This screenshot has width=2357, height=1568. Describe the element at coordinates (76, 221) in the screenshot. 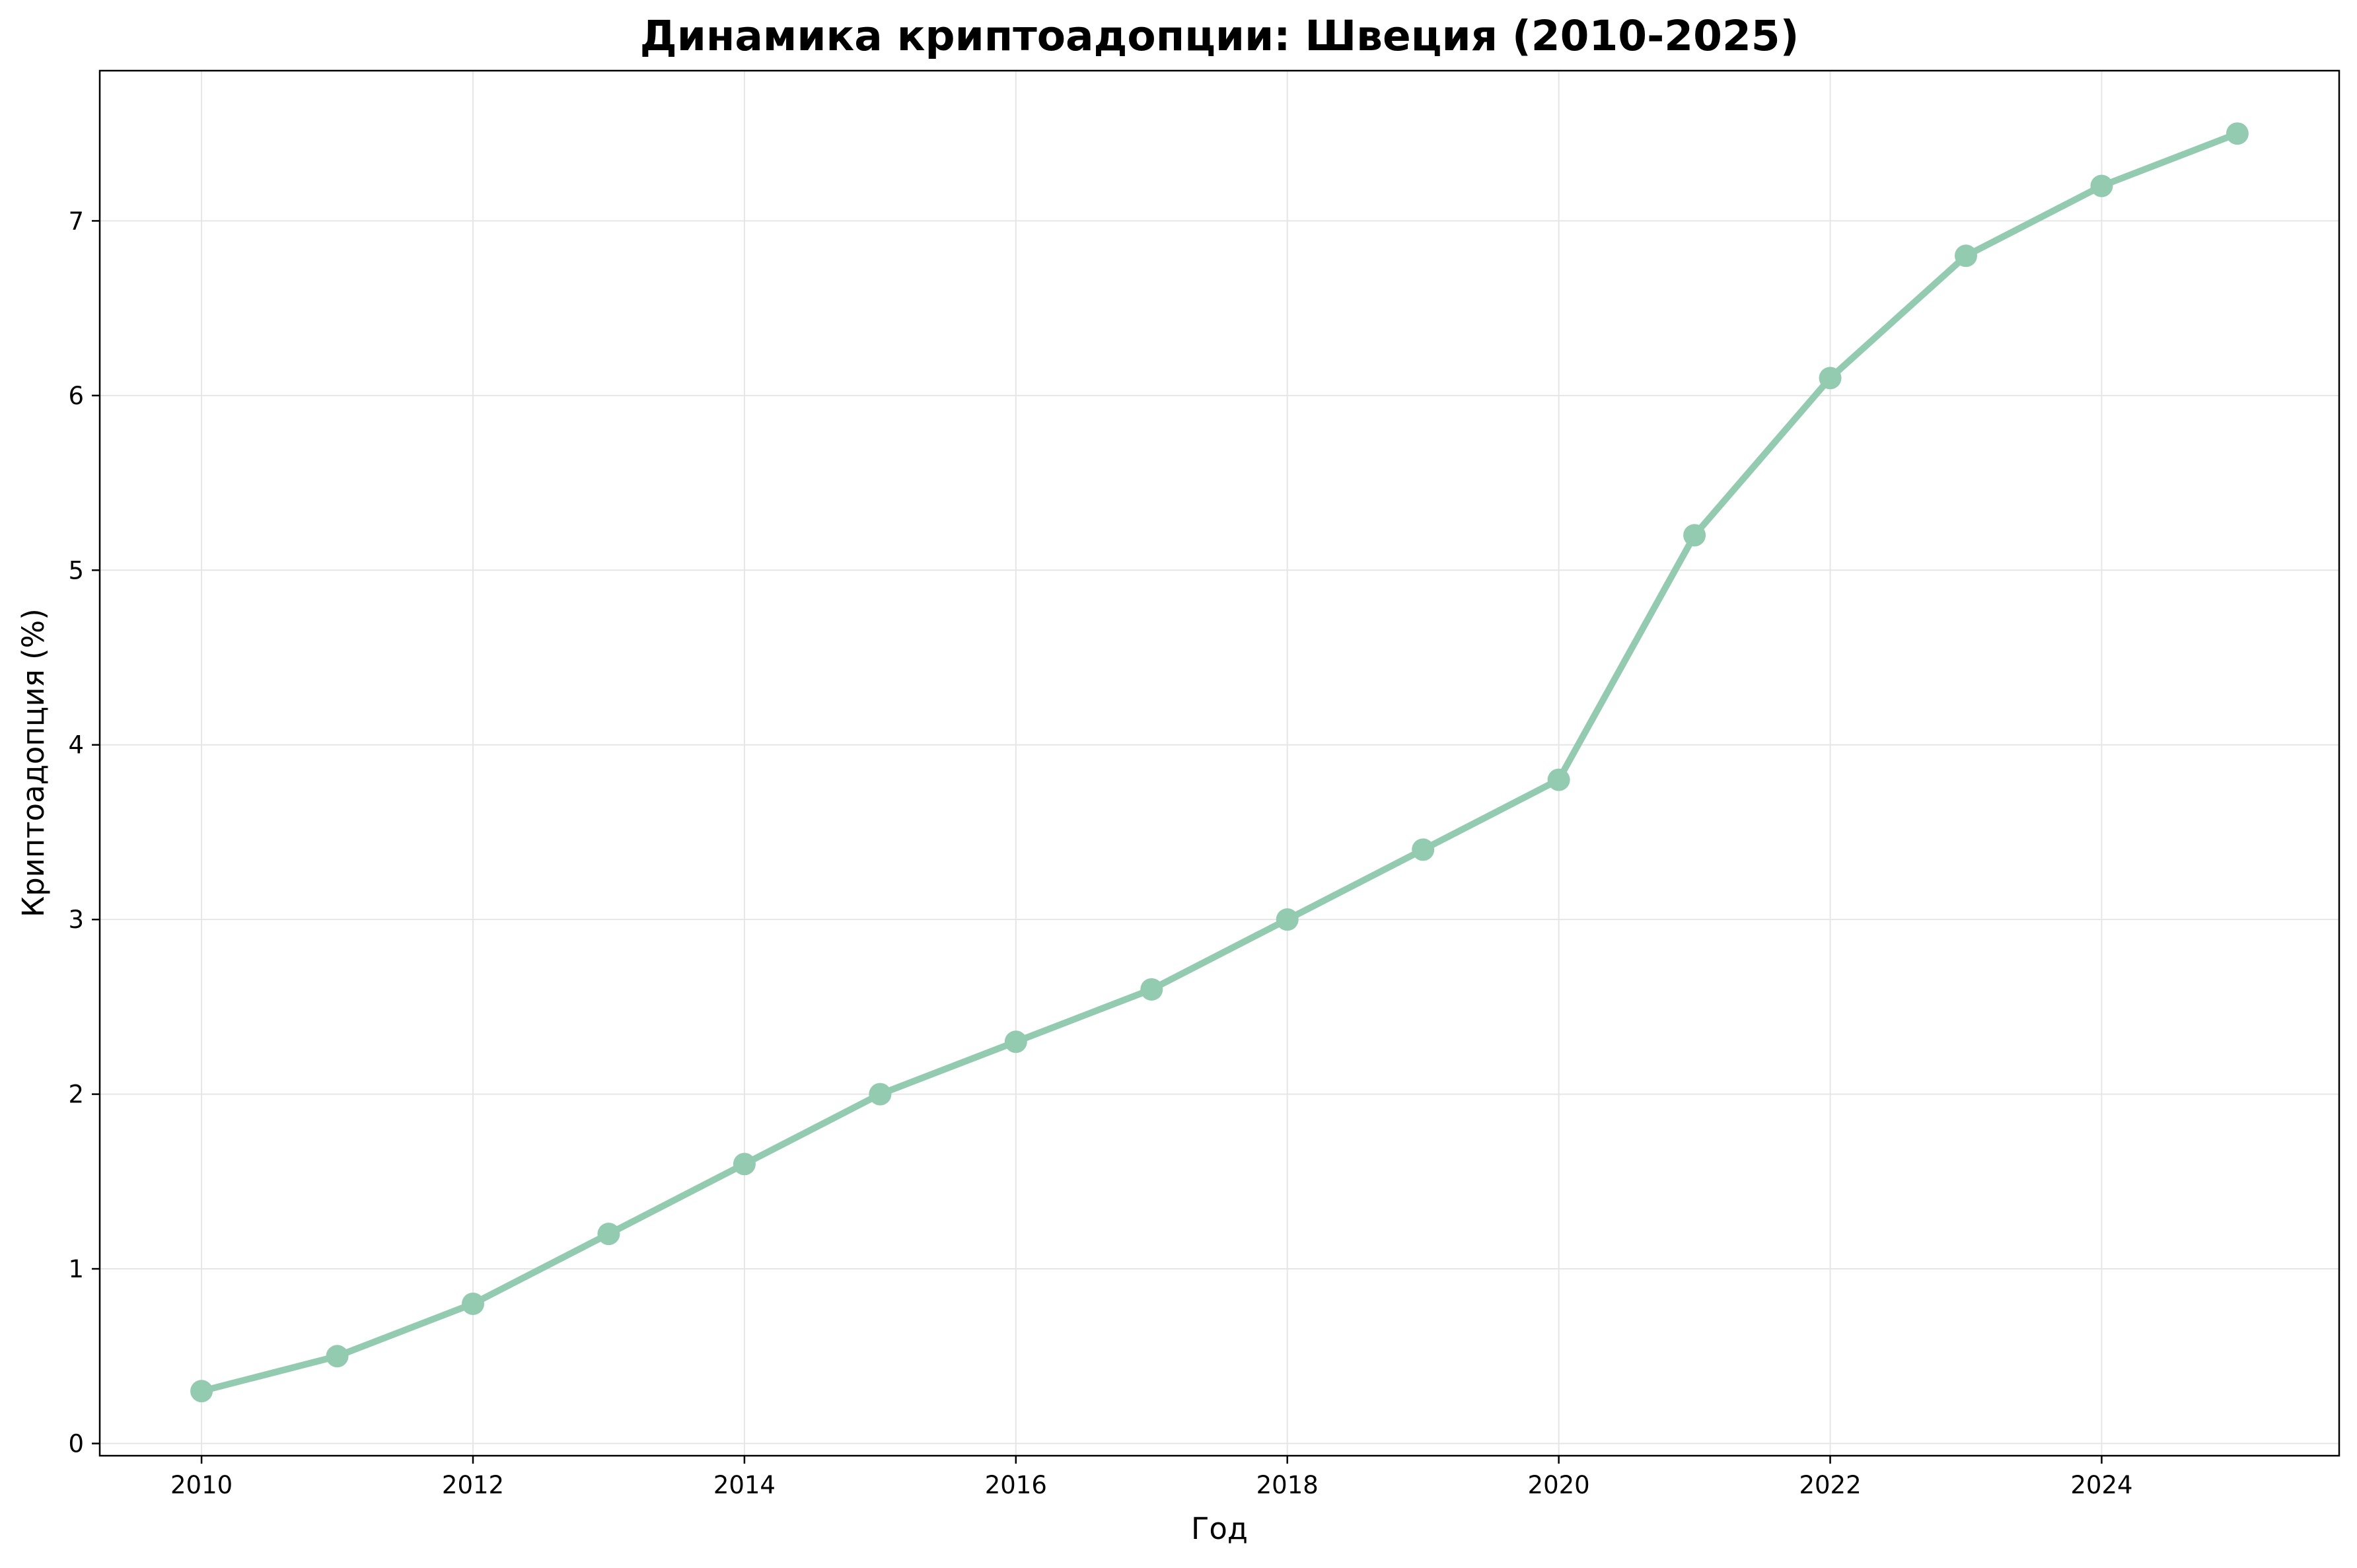

I see `y-tick-label: 7` at that location.